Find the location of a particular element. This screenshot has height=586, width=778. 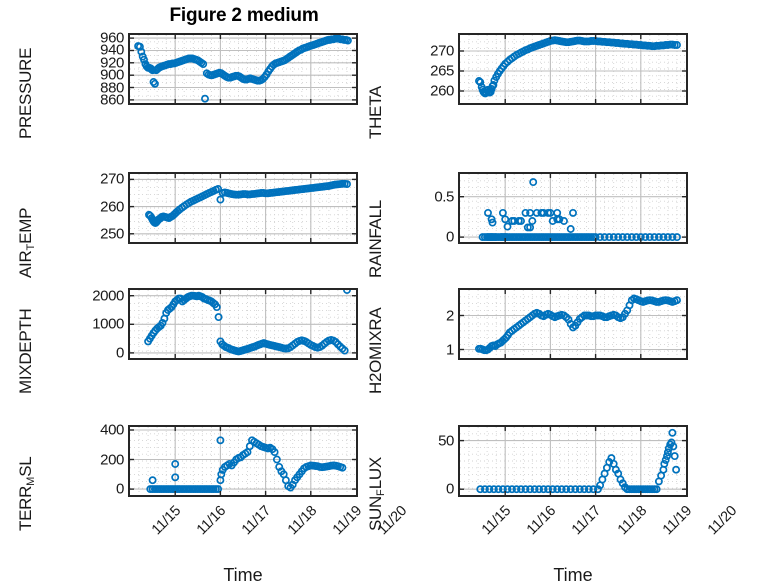

y-tick-label: 2 is located at coordinates (450, 315).